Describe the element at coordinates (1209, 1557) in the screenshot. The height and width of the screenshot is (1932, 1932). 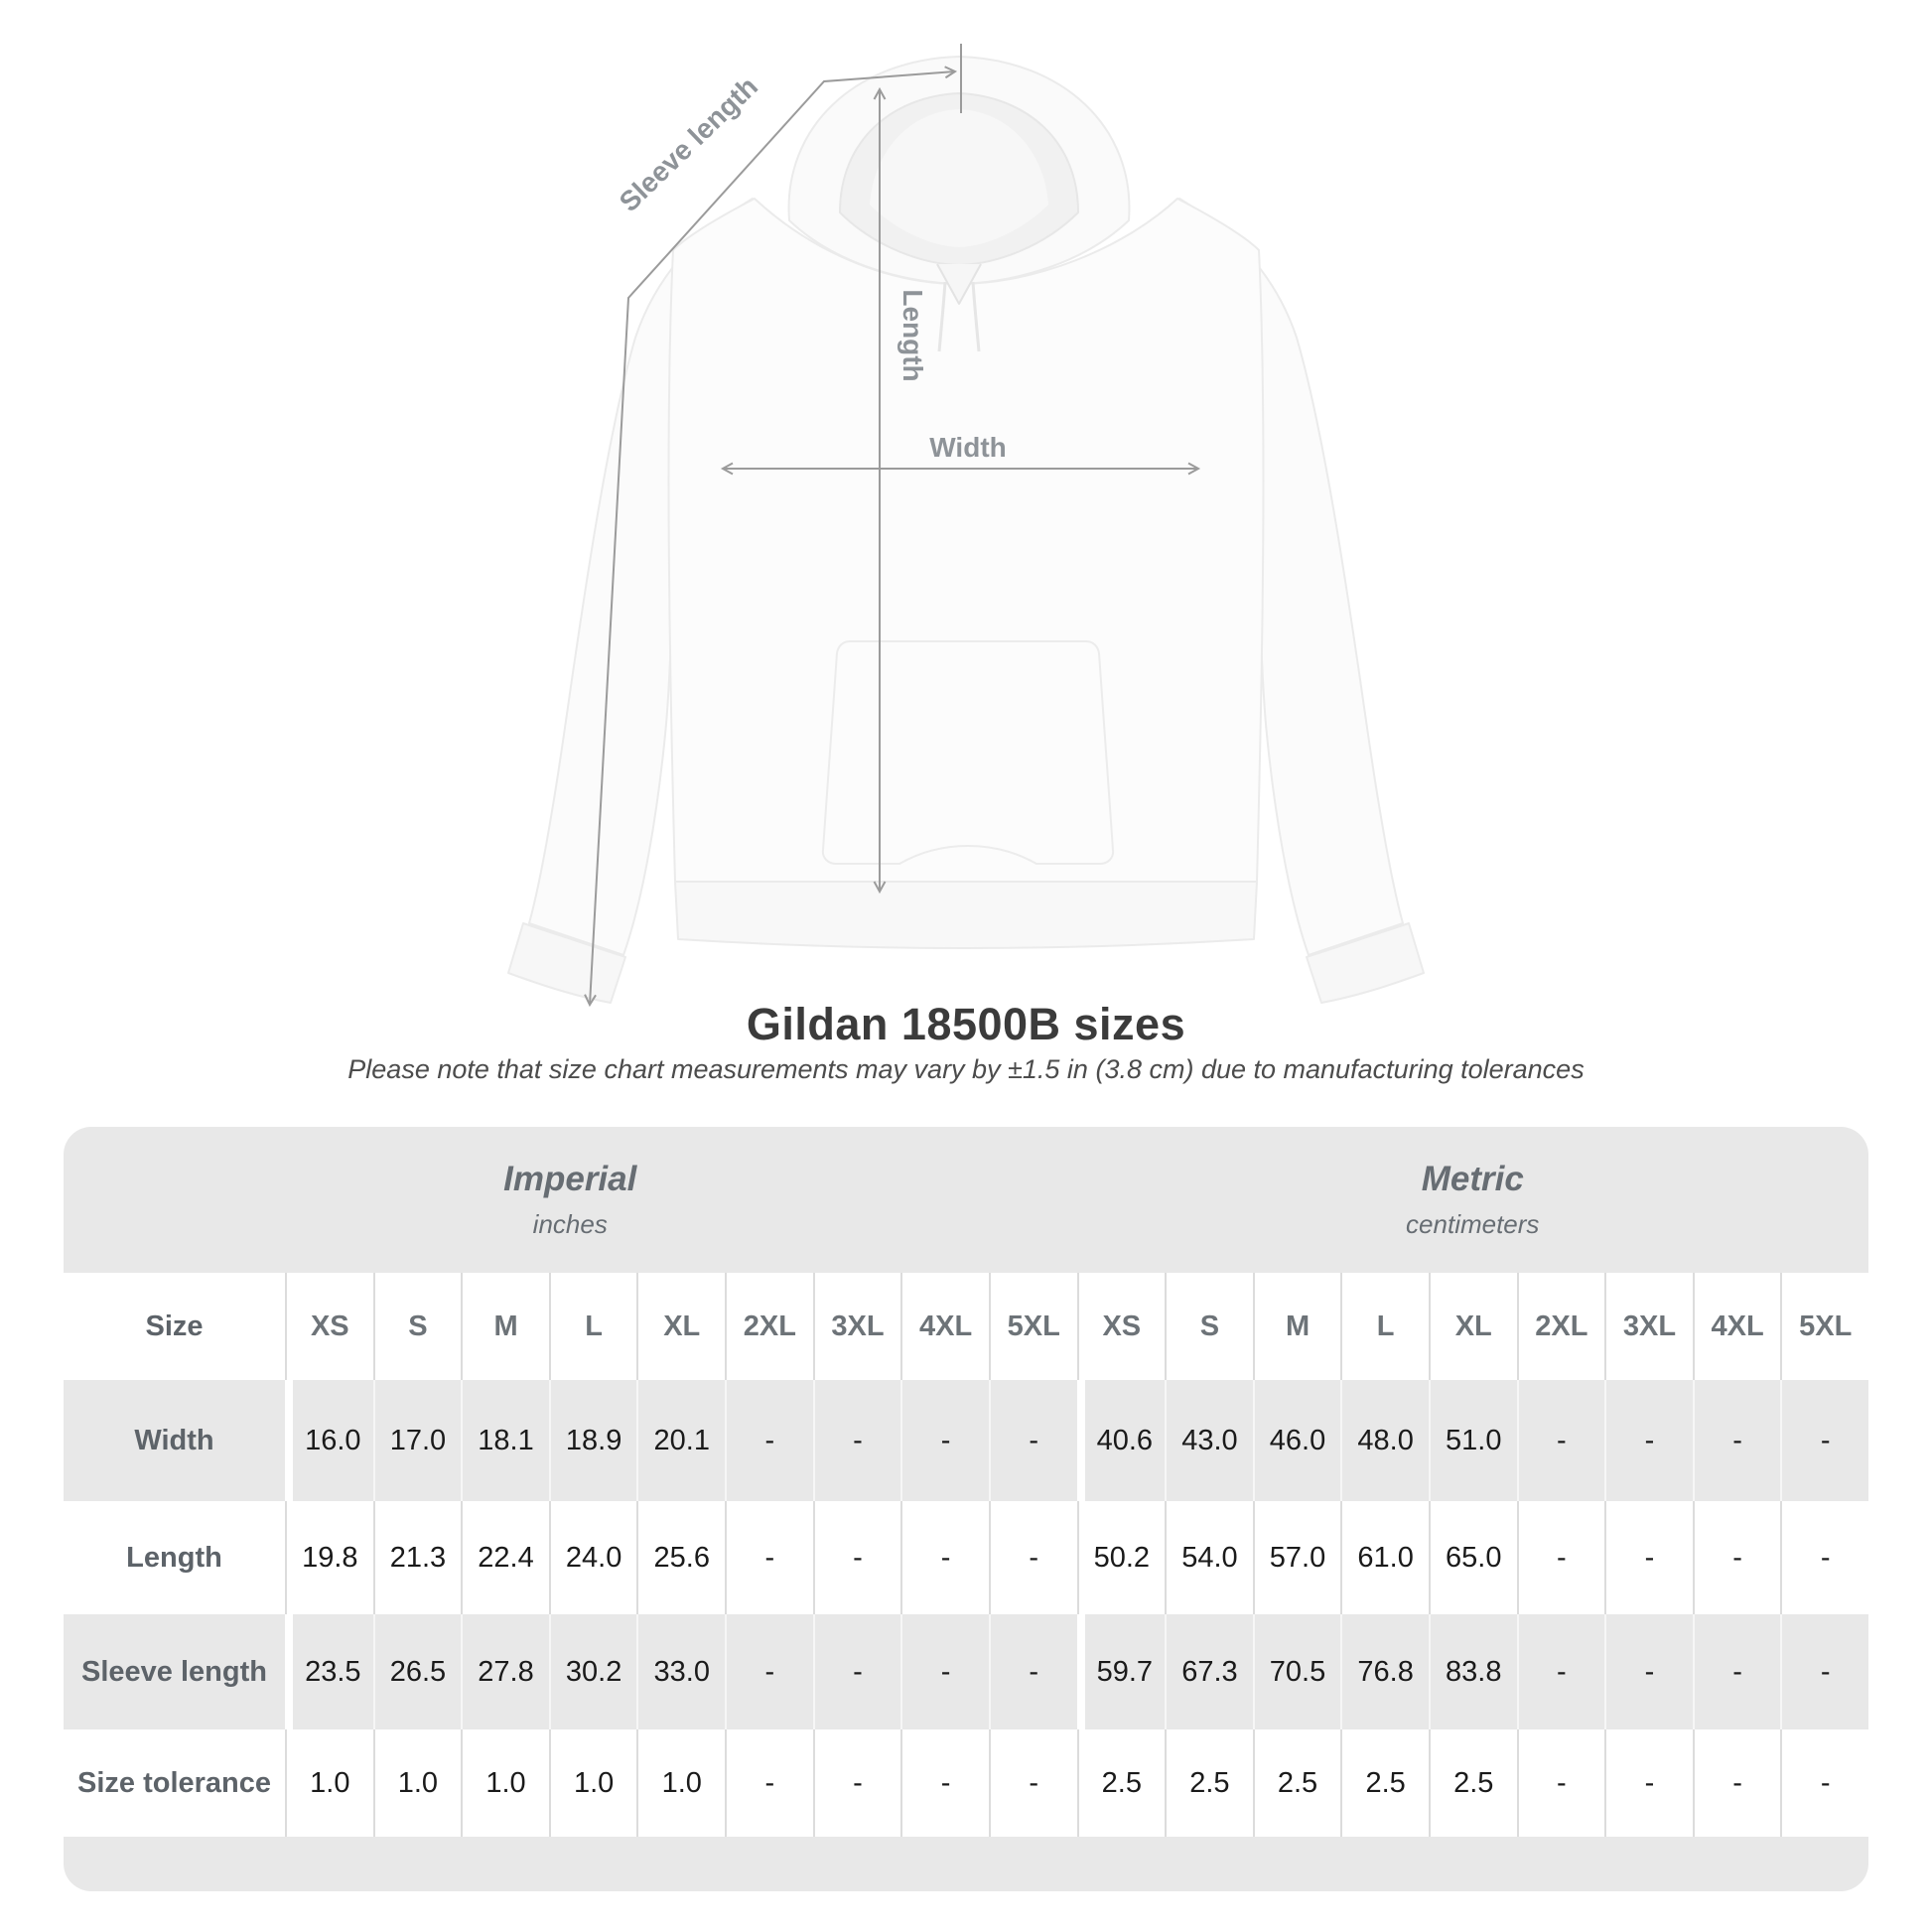
I see `table-cell: 54.0` at that location.